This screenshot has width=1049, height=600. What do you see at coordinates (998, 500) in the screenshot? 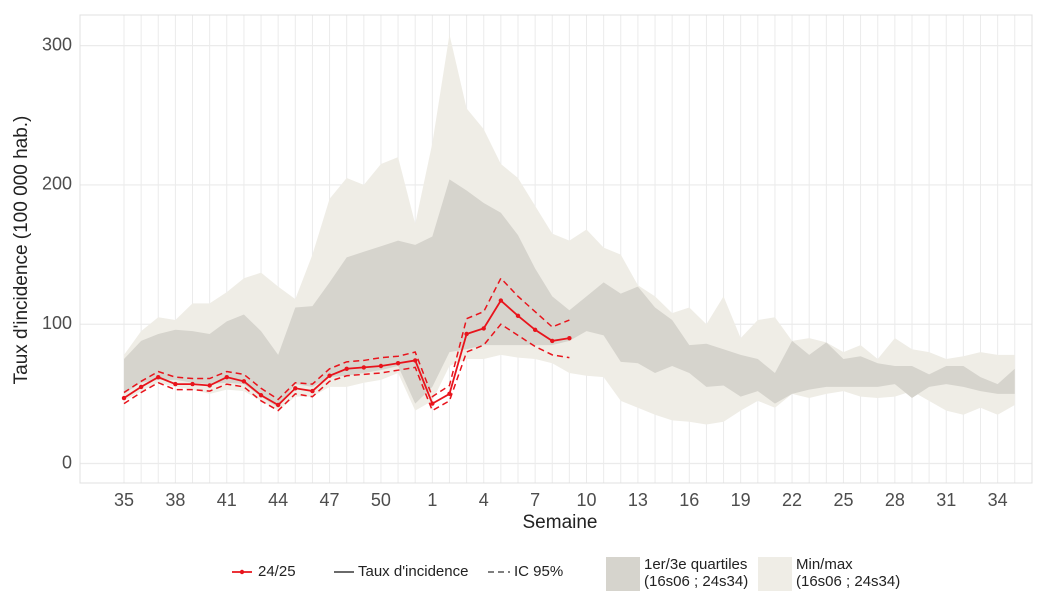
I see `x-tick-label: 34` at bounding box center [998, 500].